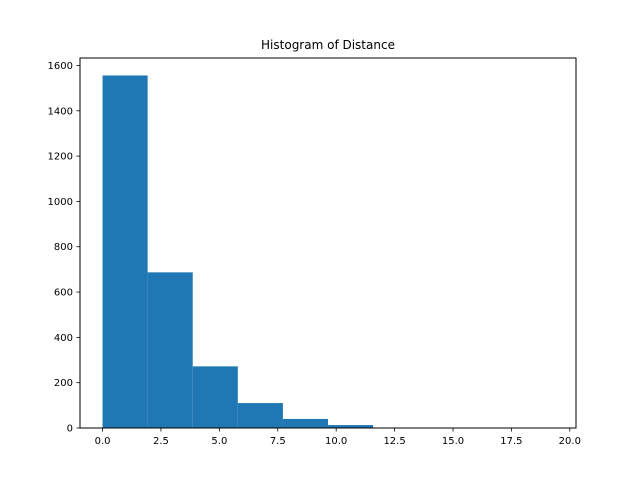  I want to click on y-tick-label: 0, so click(70, 429).